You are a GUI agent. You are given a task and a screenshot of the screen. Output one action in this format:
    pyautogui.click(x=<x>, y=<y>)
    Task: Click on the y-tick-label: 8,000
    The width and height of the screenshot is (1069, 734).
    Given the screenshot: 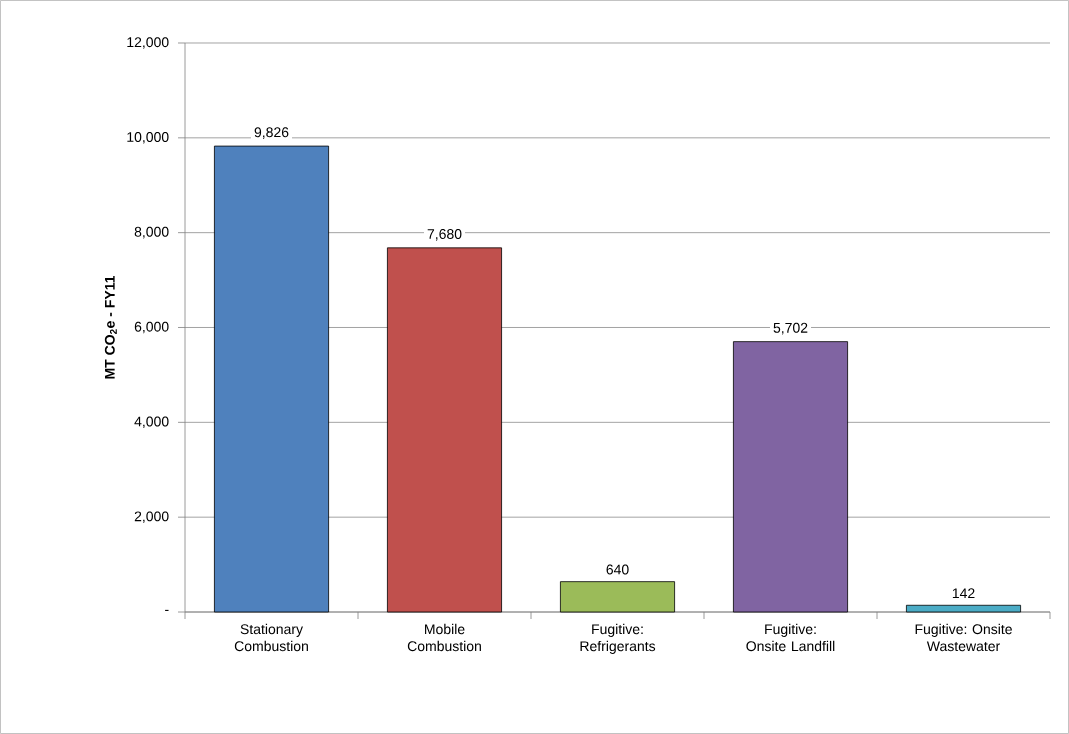 What is the action you would take?
    pyautogui.click(x=151, y=232)
    